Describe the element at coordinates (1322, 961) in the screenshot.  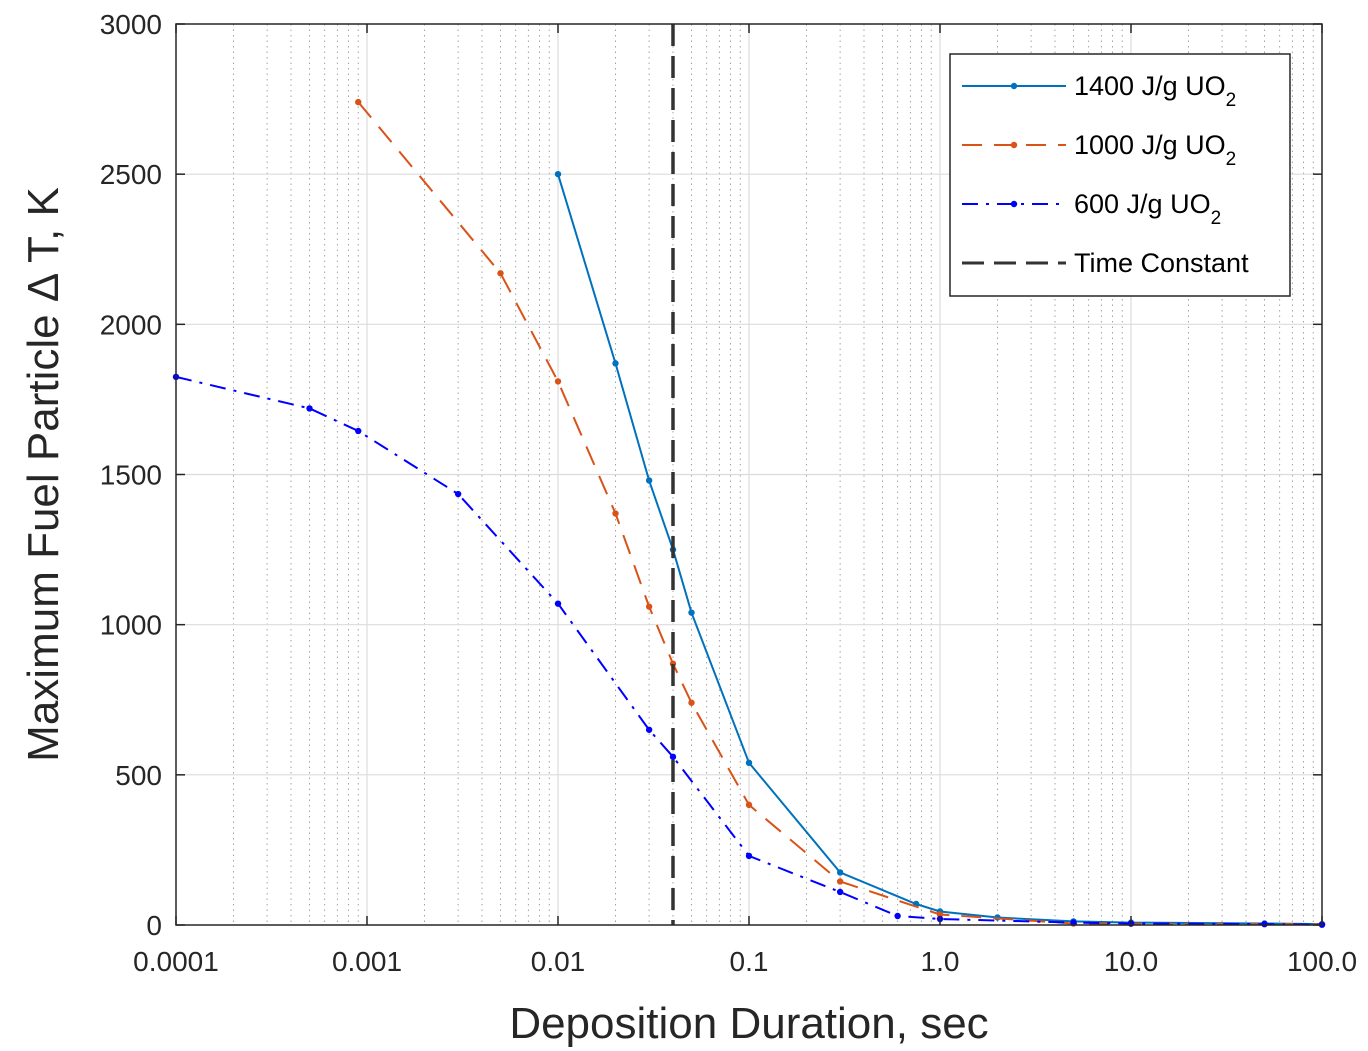
I see `x-tick-label: 100.0` at that location.